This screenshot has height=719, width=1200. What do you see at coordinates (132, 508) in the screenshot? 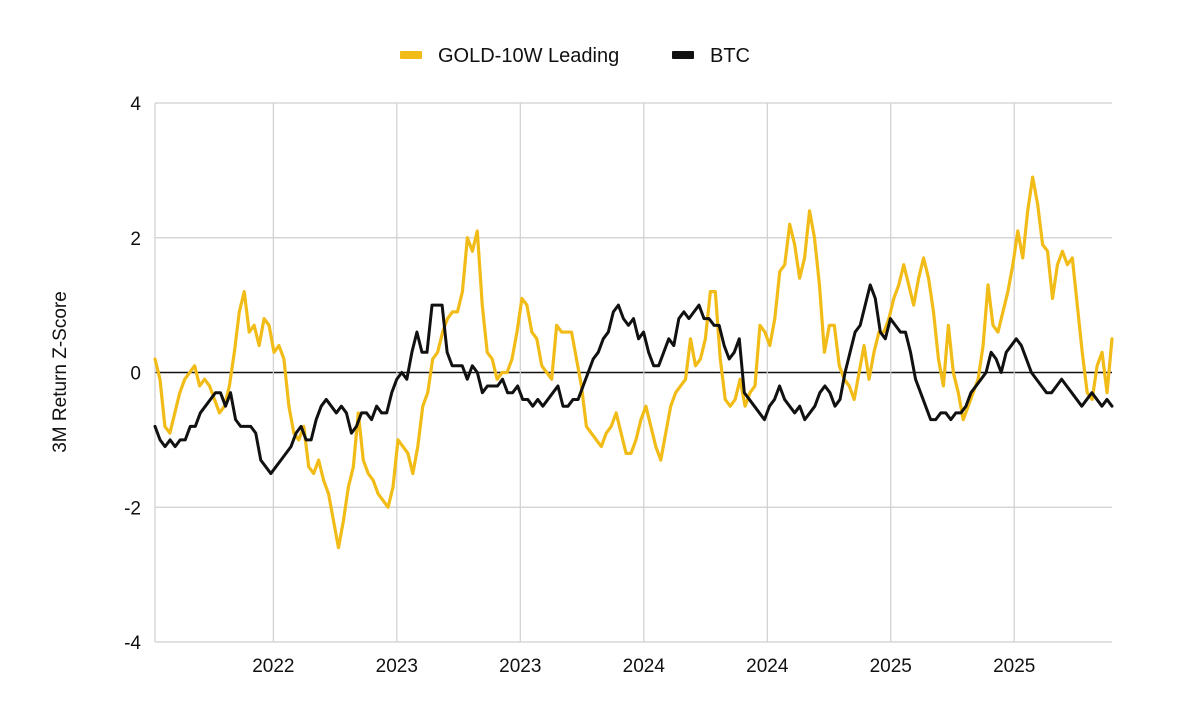
I see `y-tick-label: -2` at bounding box center [132, 508].